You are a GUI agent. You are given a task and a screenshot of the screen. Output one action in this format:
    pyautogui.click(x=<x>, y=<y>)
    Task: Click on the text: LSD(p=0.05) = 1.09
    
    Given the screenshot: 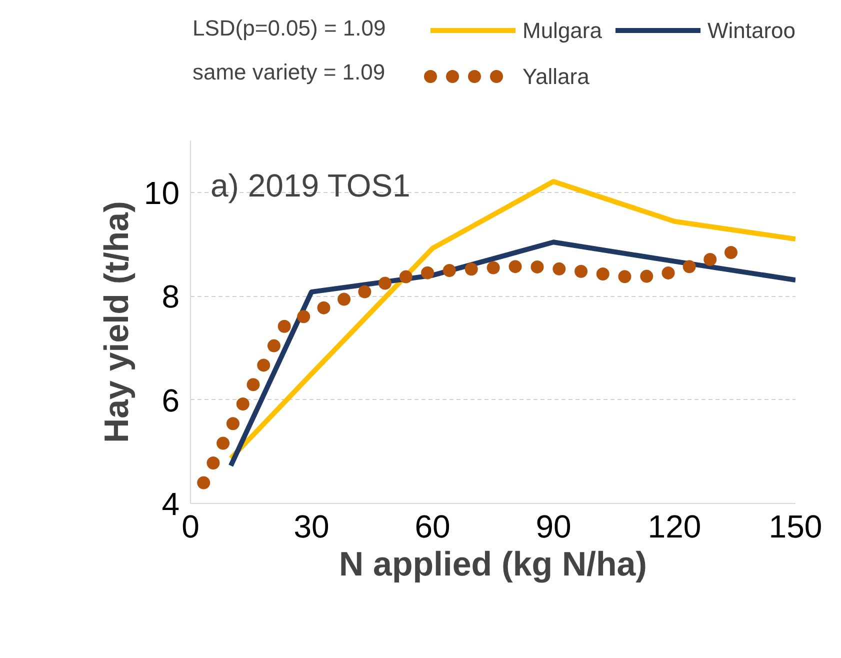 What is the action you would take?
    pyautogui.click(x=289, y=28)
    